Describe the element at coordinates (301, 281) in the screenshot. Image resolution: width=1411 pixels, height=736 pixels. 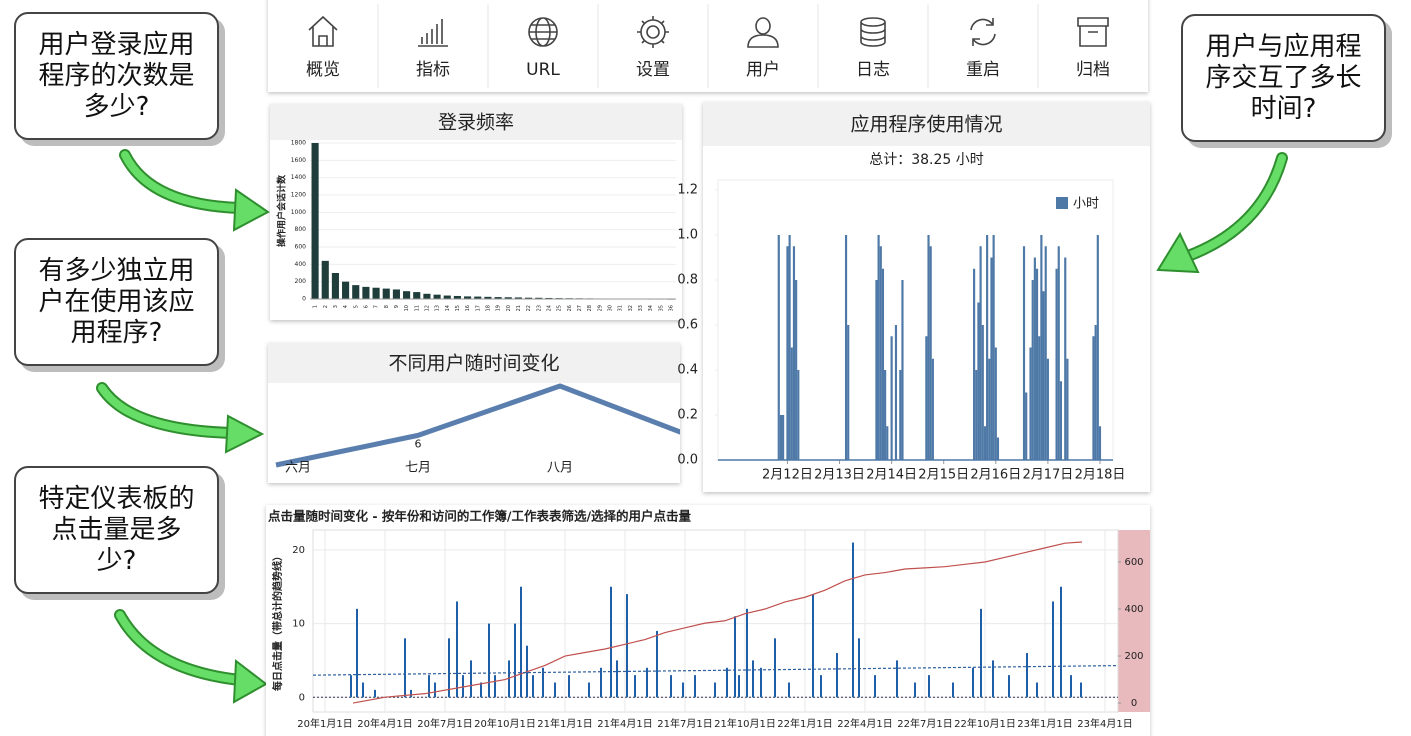
I see `y-tick-label: 200` at that location.